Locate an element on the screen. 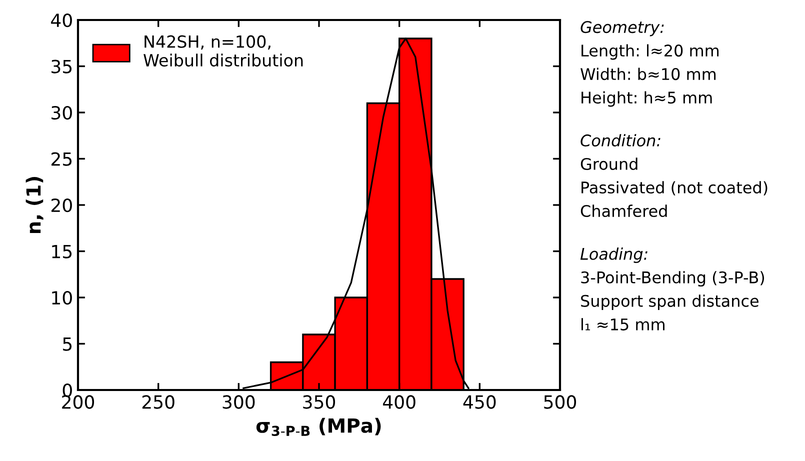 The height and width of the screenshot is (461, 805). text: Condition: Ground Passivated (not coated) Chamfered is located at coordinates (674, 176).